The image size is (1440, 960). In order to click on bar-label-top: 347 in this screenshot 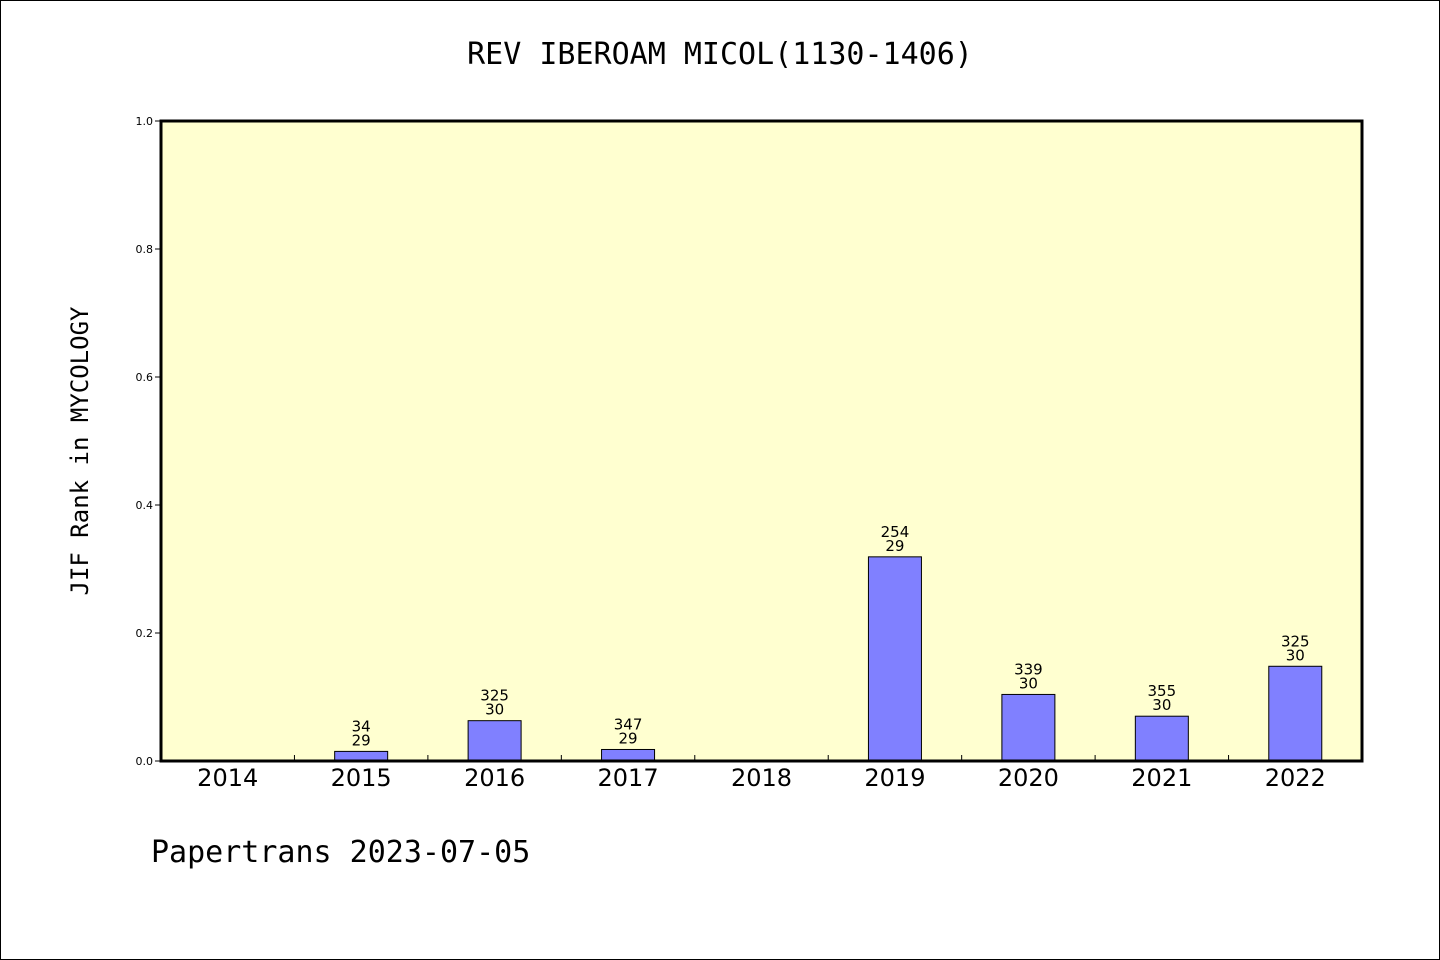, I will do `click(628, 724)`.